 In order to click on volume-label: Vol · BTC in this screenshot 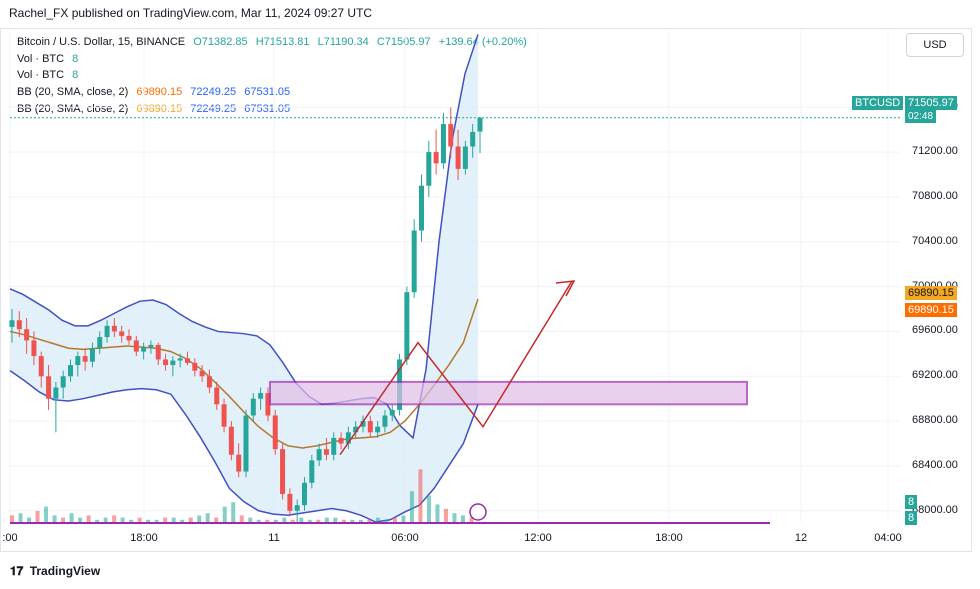, I will do `click(41, 59)`.